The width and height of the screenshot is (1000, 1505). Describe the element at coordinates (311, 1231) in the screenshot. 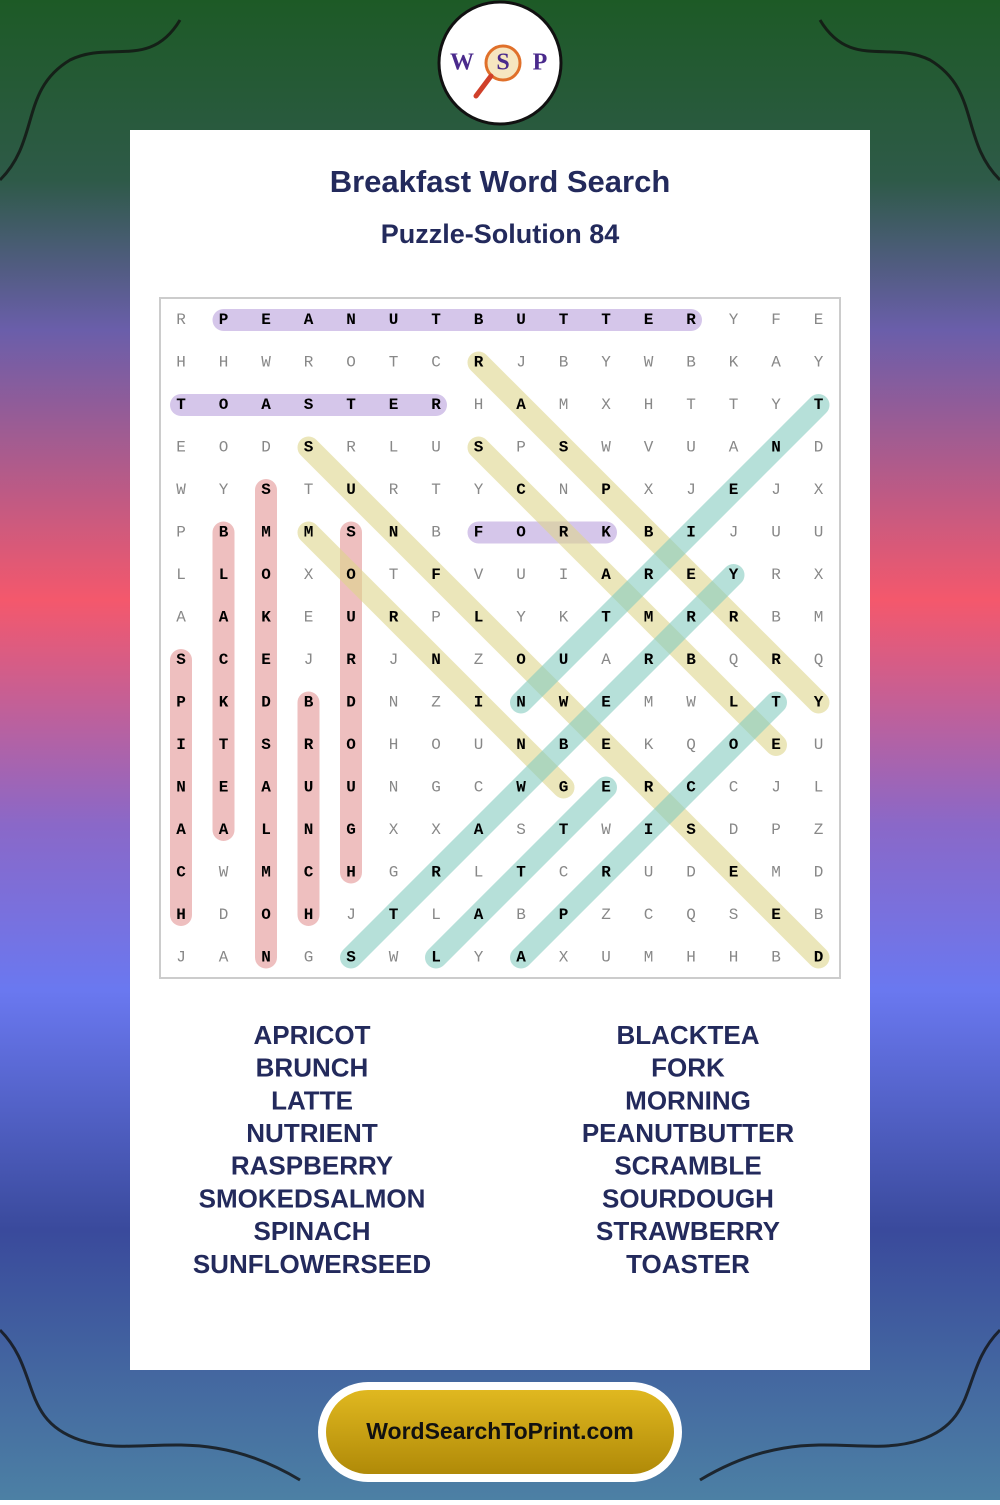

I see `word-list-item: SPINACH` at that location.